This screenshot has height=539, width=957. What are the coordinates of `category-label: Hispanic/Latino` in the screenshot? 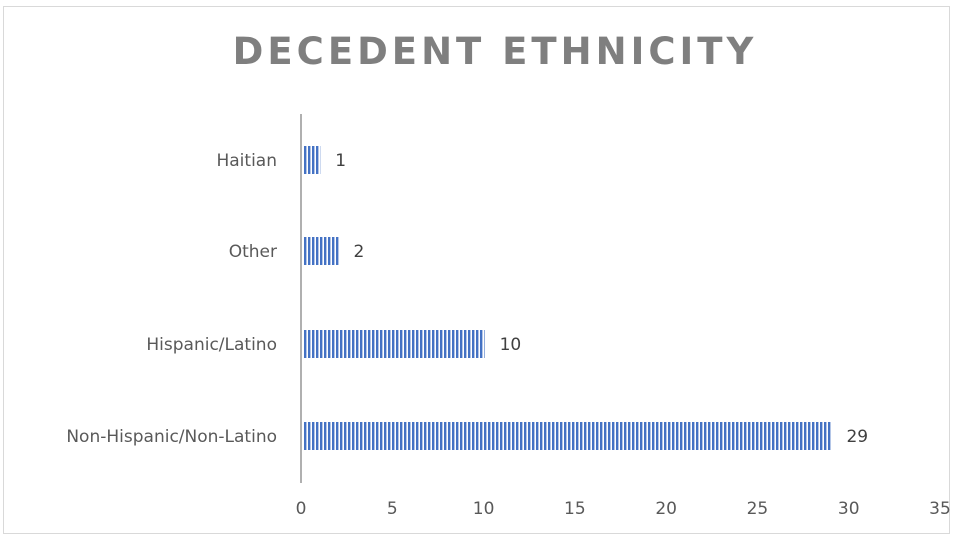 It's located at (211, 345).